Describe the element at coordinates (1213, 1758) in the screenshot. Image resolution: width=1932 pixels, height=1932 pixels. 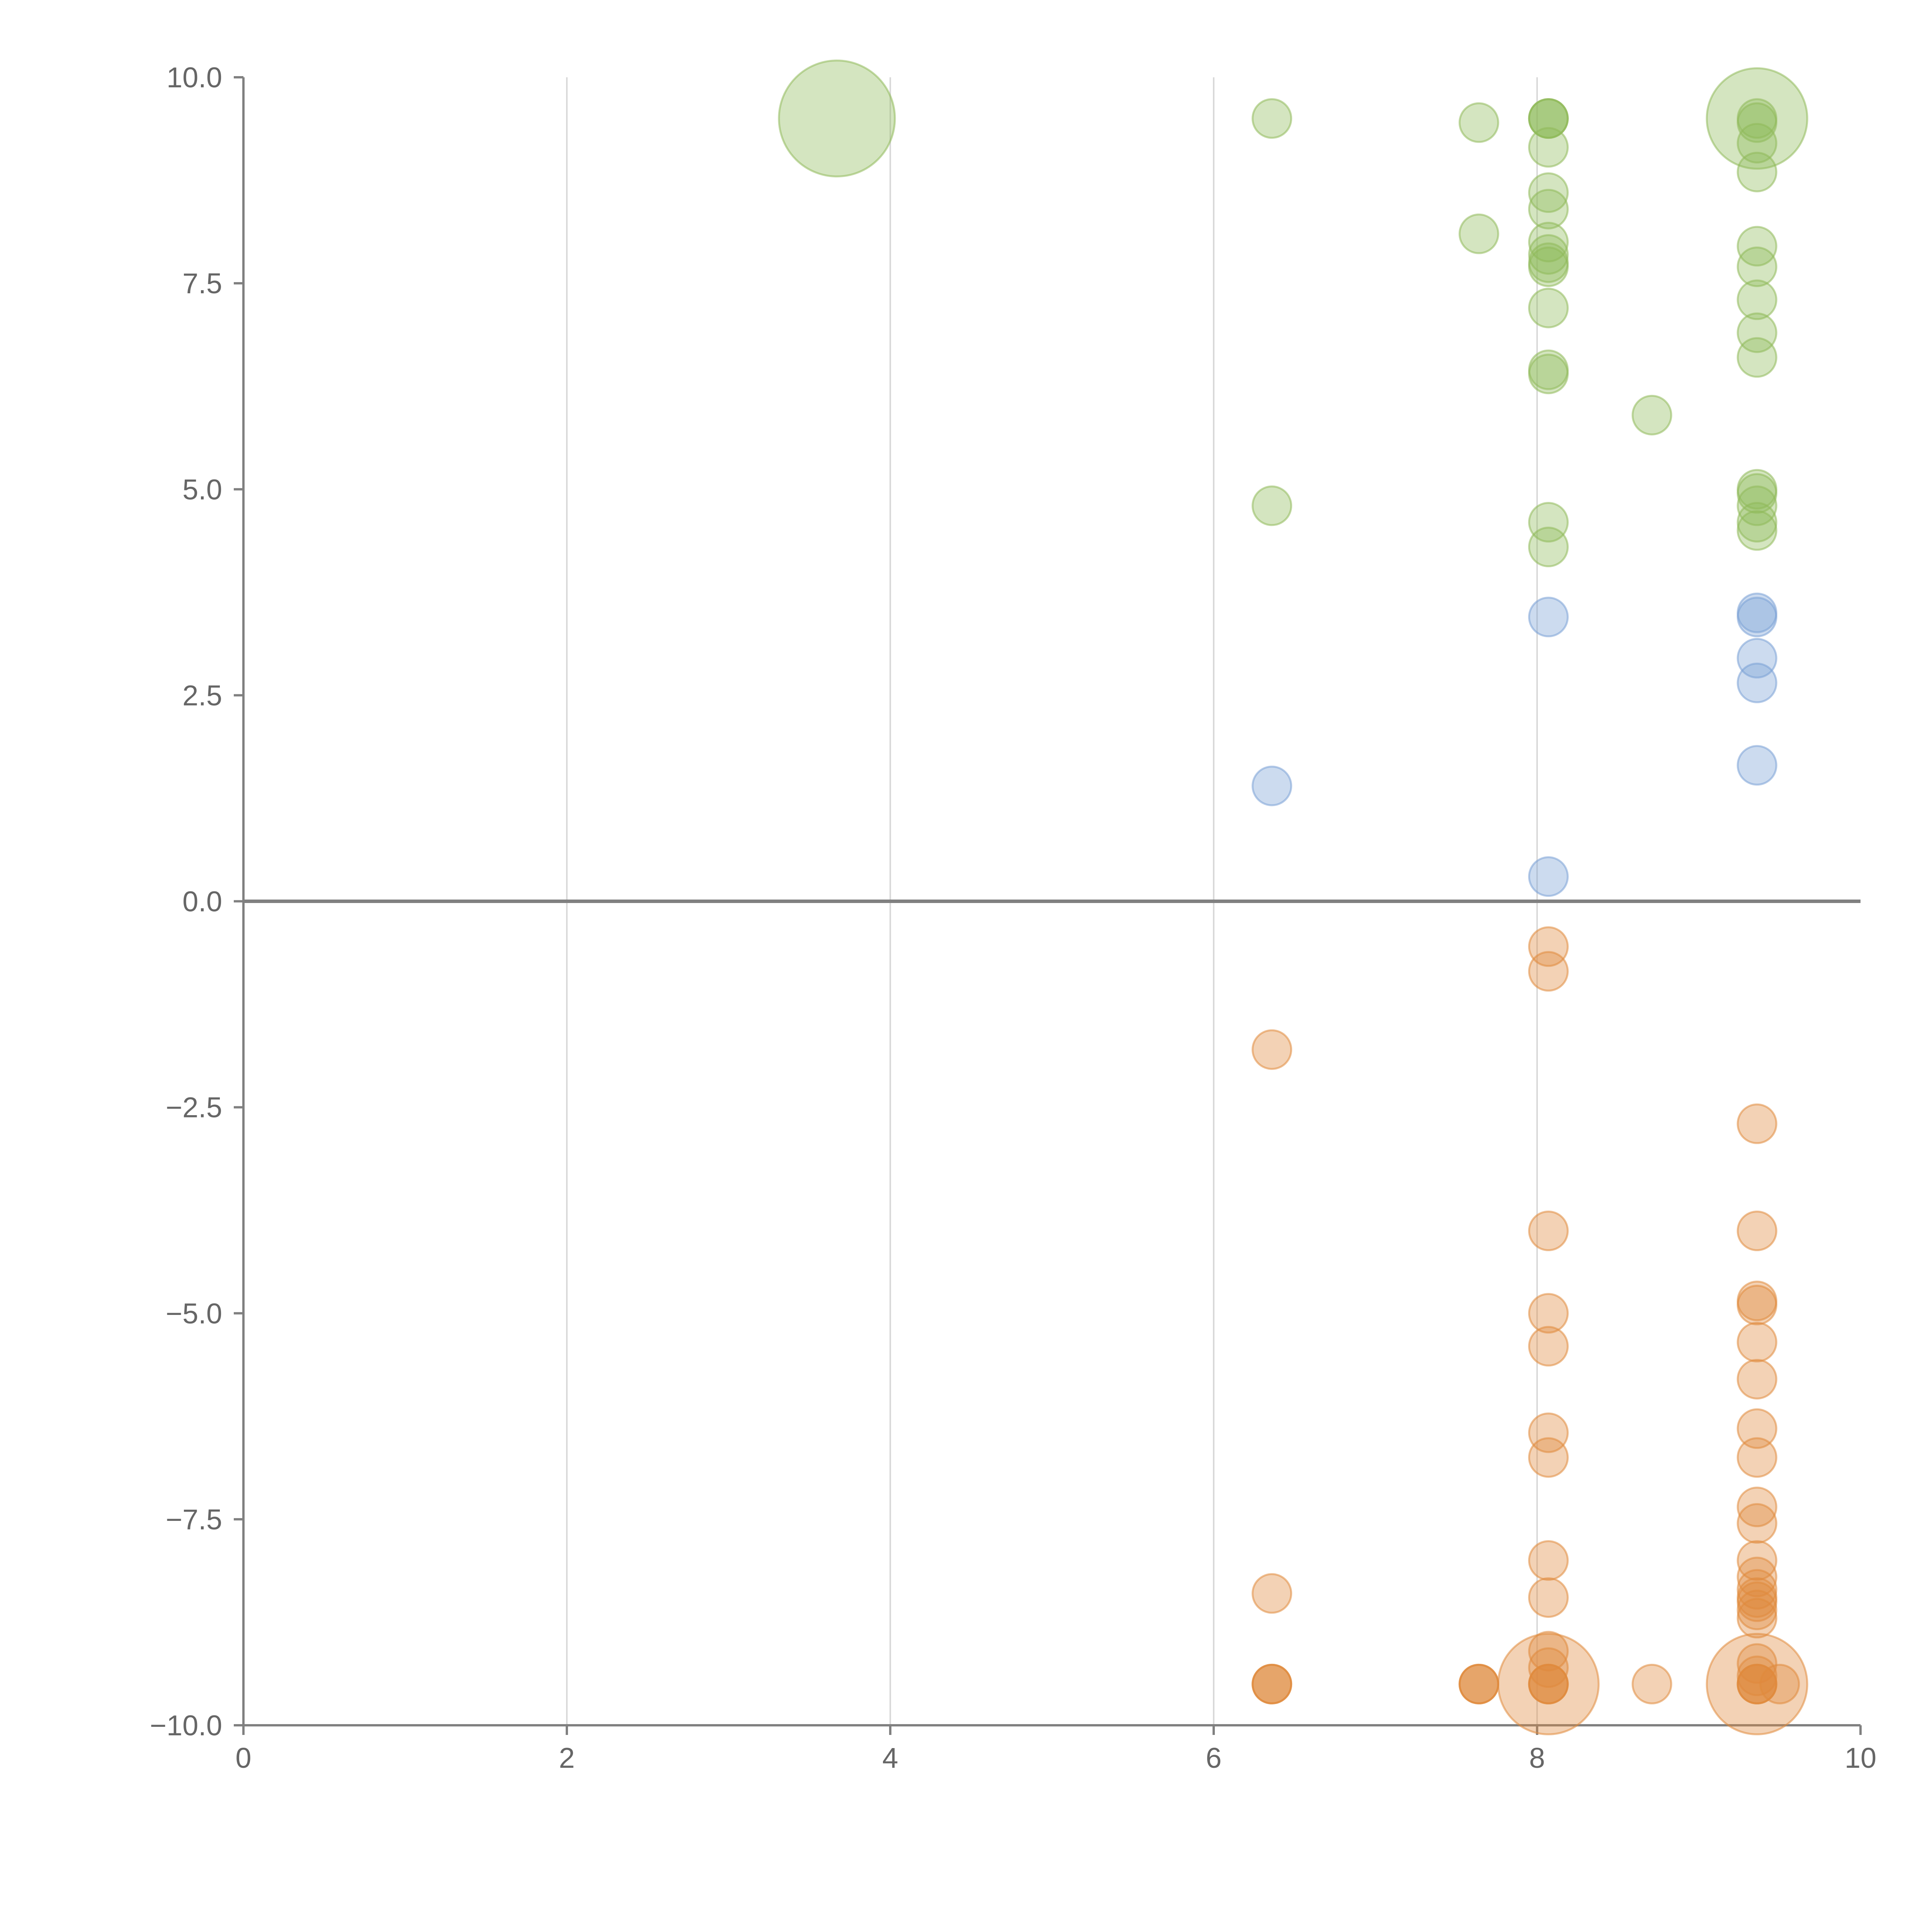
I see `x-tick-label: 6` at that location.